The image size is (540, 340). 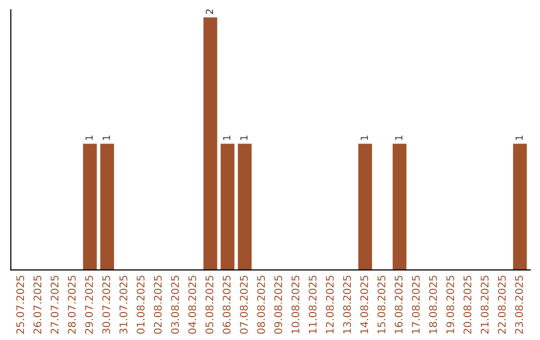 What do you see at coordinates (468, 305) in the screenshot?
I see `x-tick-label: 20.08.2025` at bounding box center [468, 305].